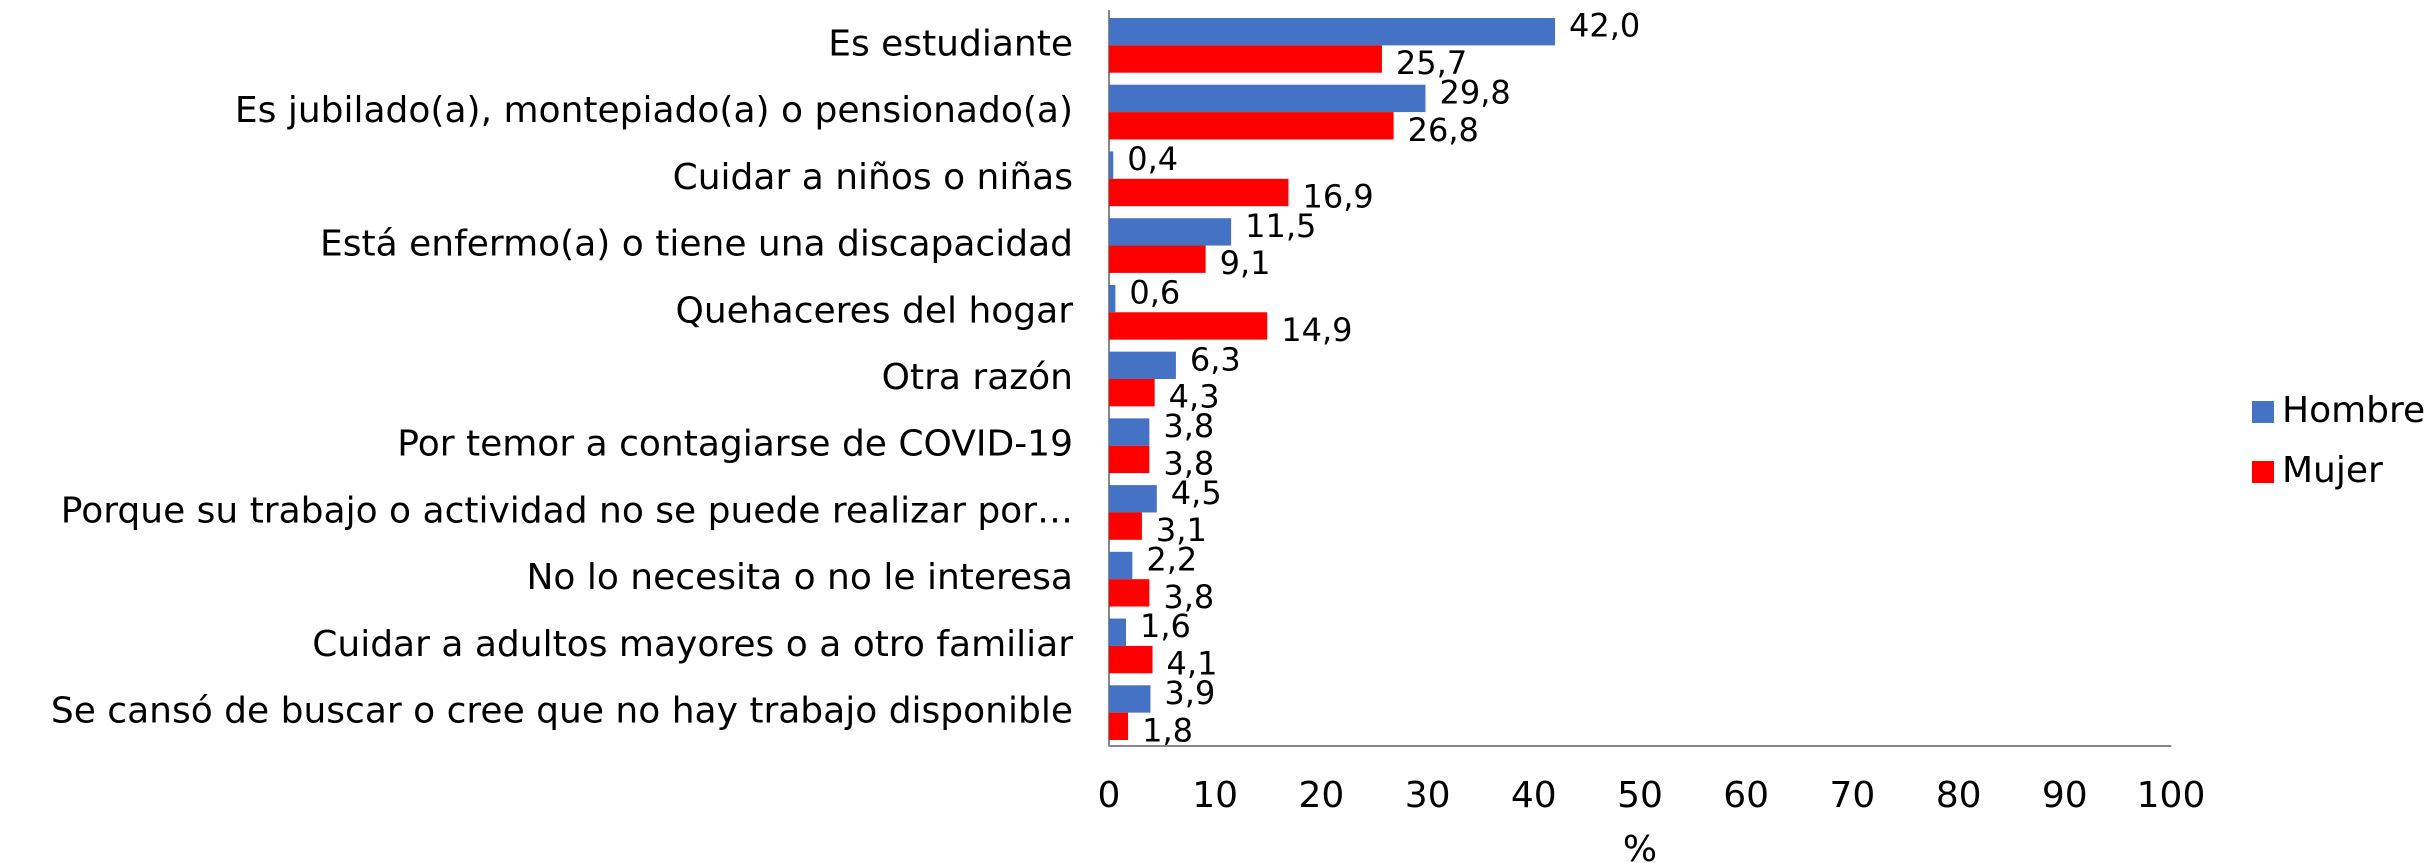  I want to click on category-label: No lo necesita o no le interesa, so click(799, 577).